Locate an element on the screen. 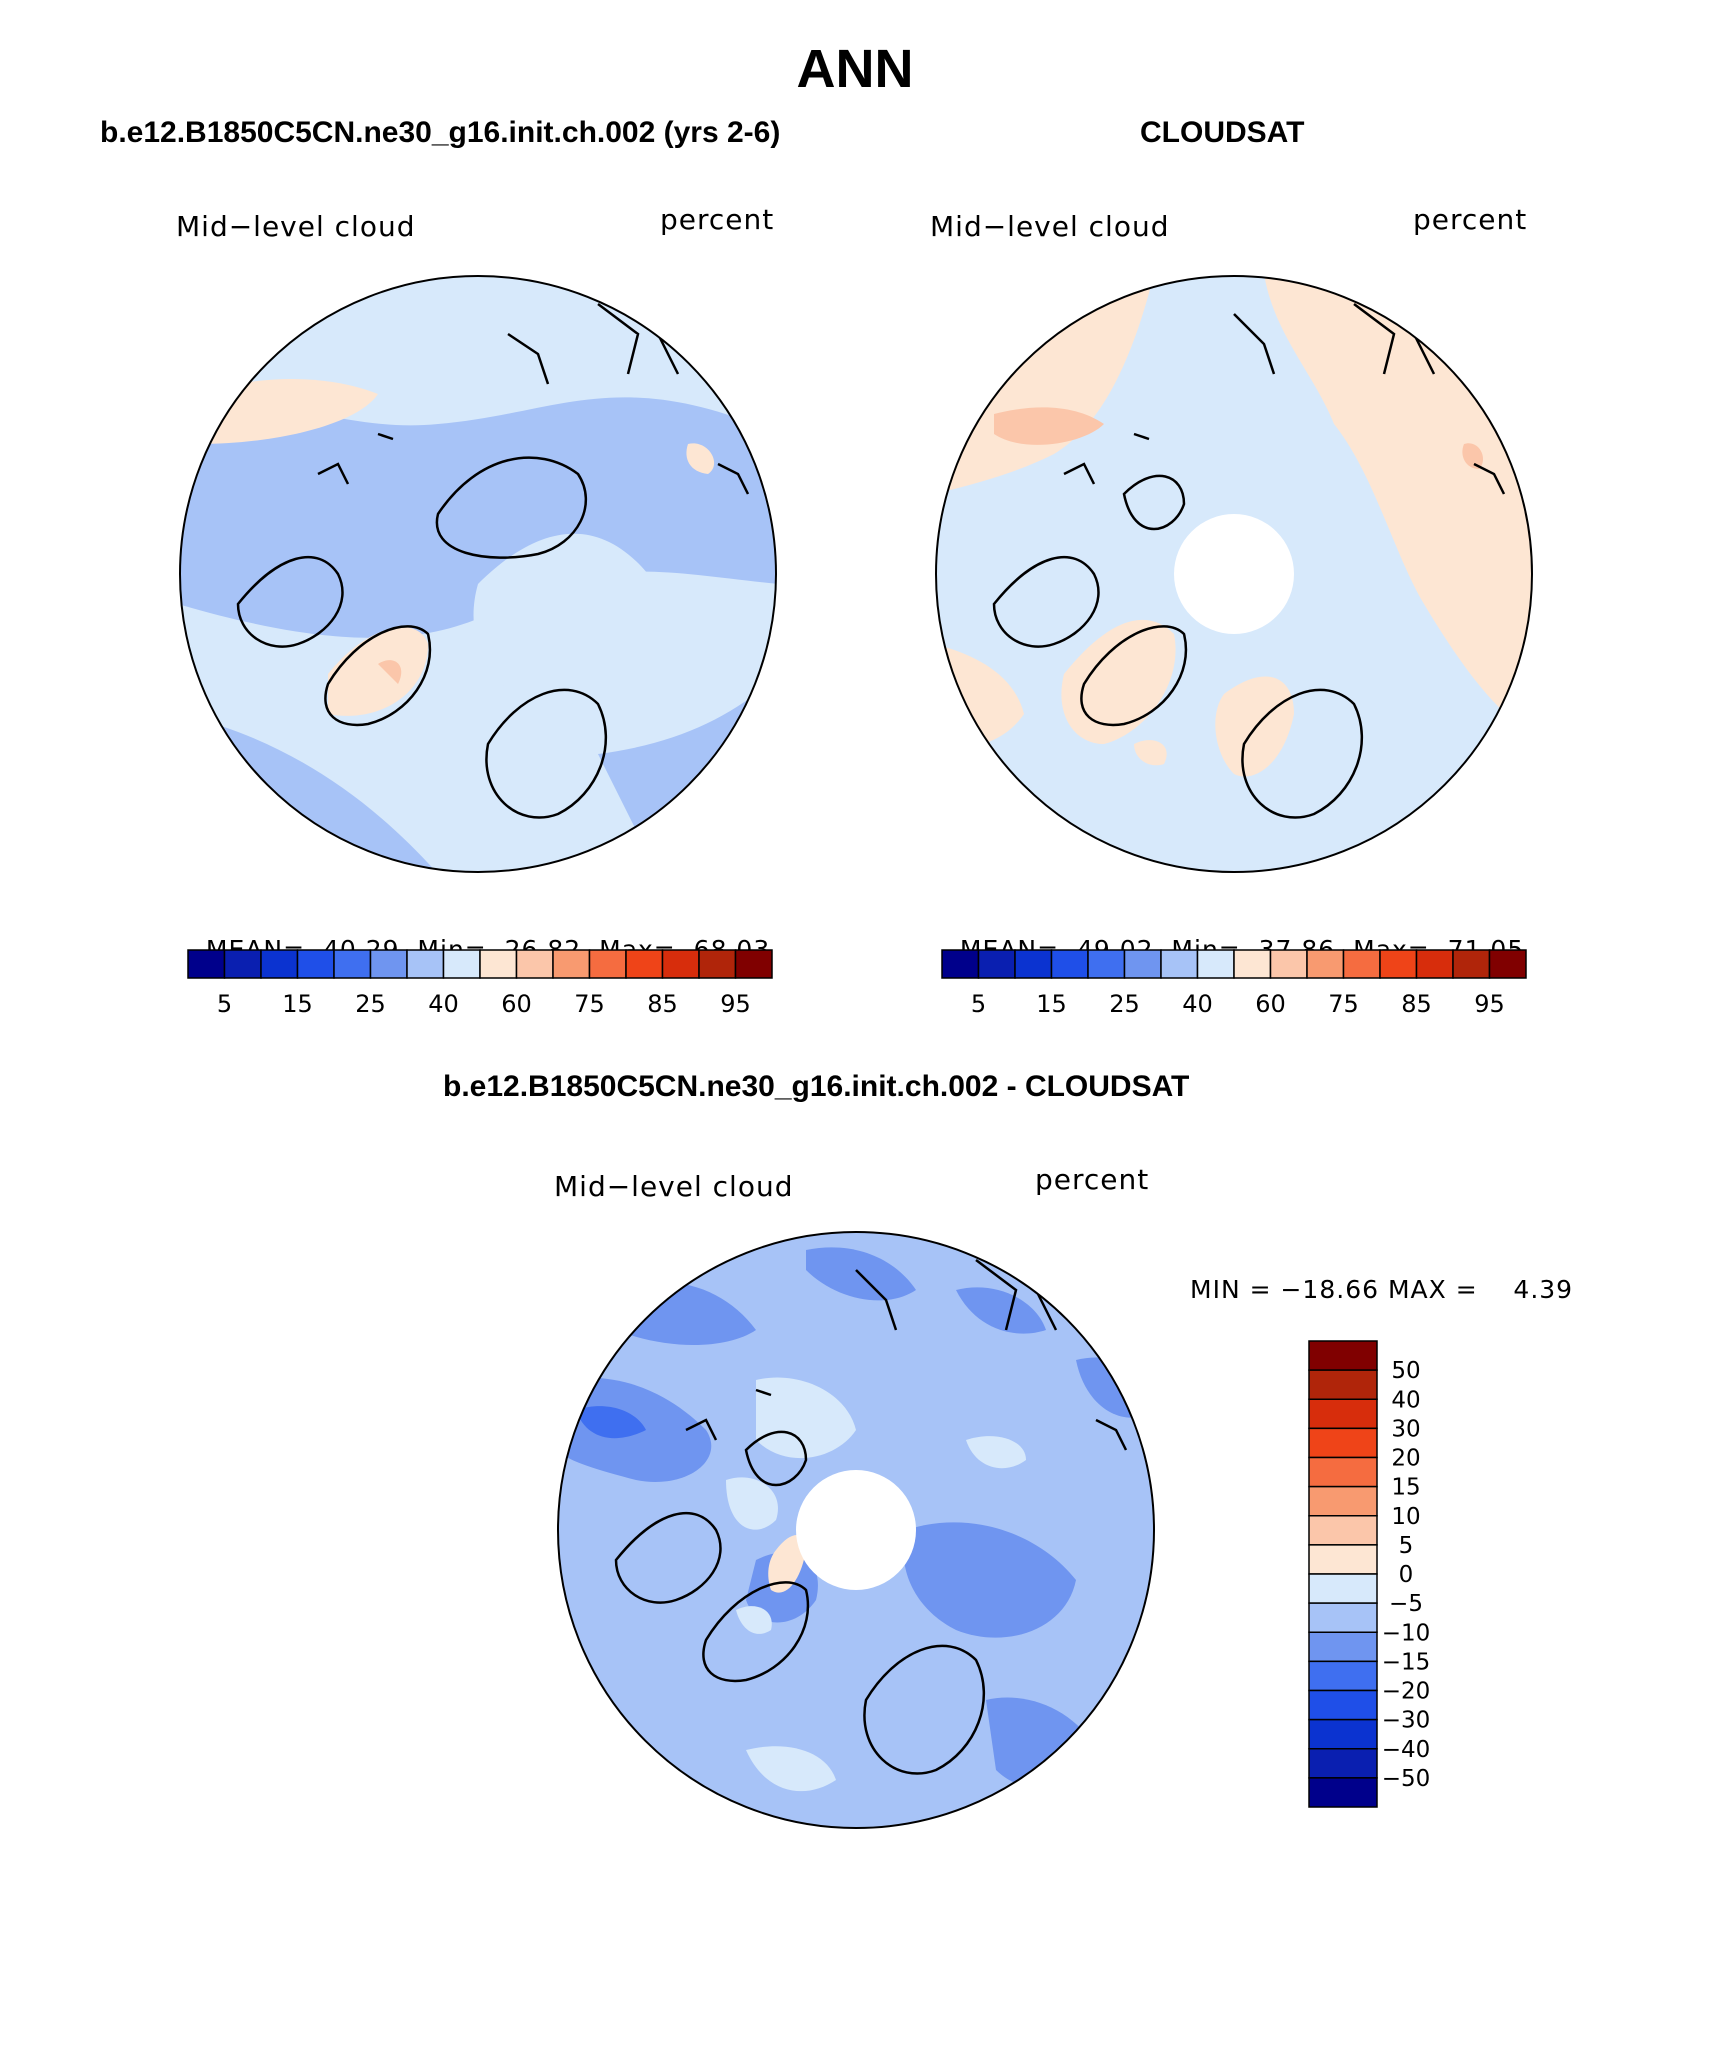  panel1-colorbar-tick-label: 85 is located at coordinates (662, 1004).